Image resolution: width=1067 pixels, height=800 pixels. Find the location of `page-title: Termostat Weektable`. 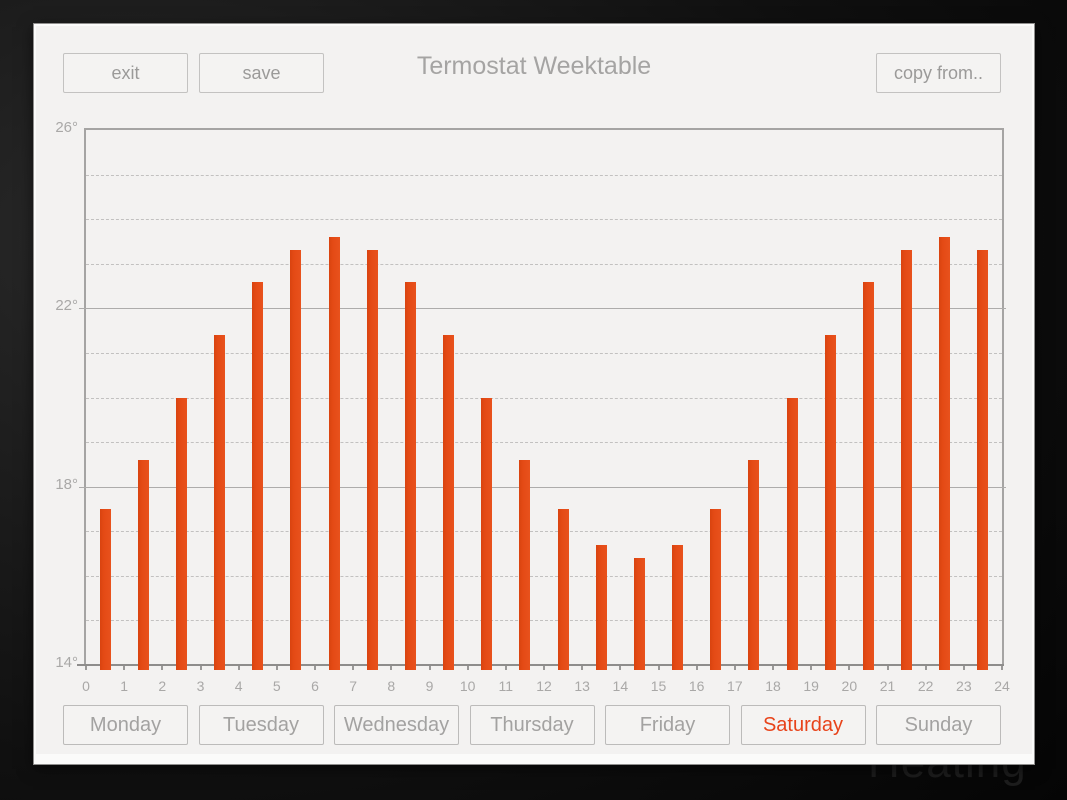

page-title: Termostat Weektable is located at coordinates (534, 66).